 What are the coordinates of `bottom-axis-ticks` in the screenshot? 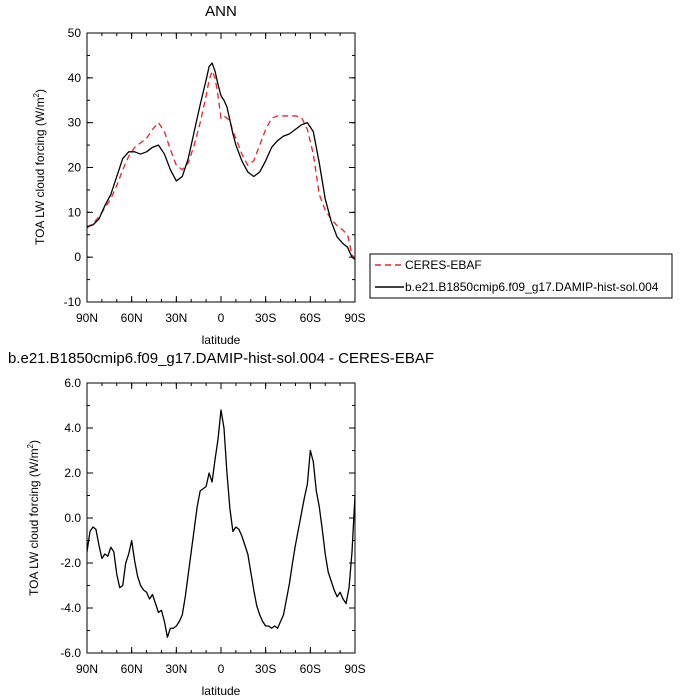 It's located at (221, 518).